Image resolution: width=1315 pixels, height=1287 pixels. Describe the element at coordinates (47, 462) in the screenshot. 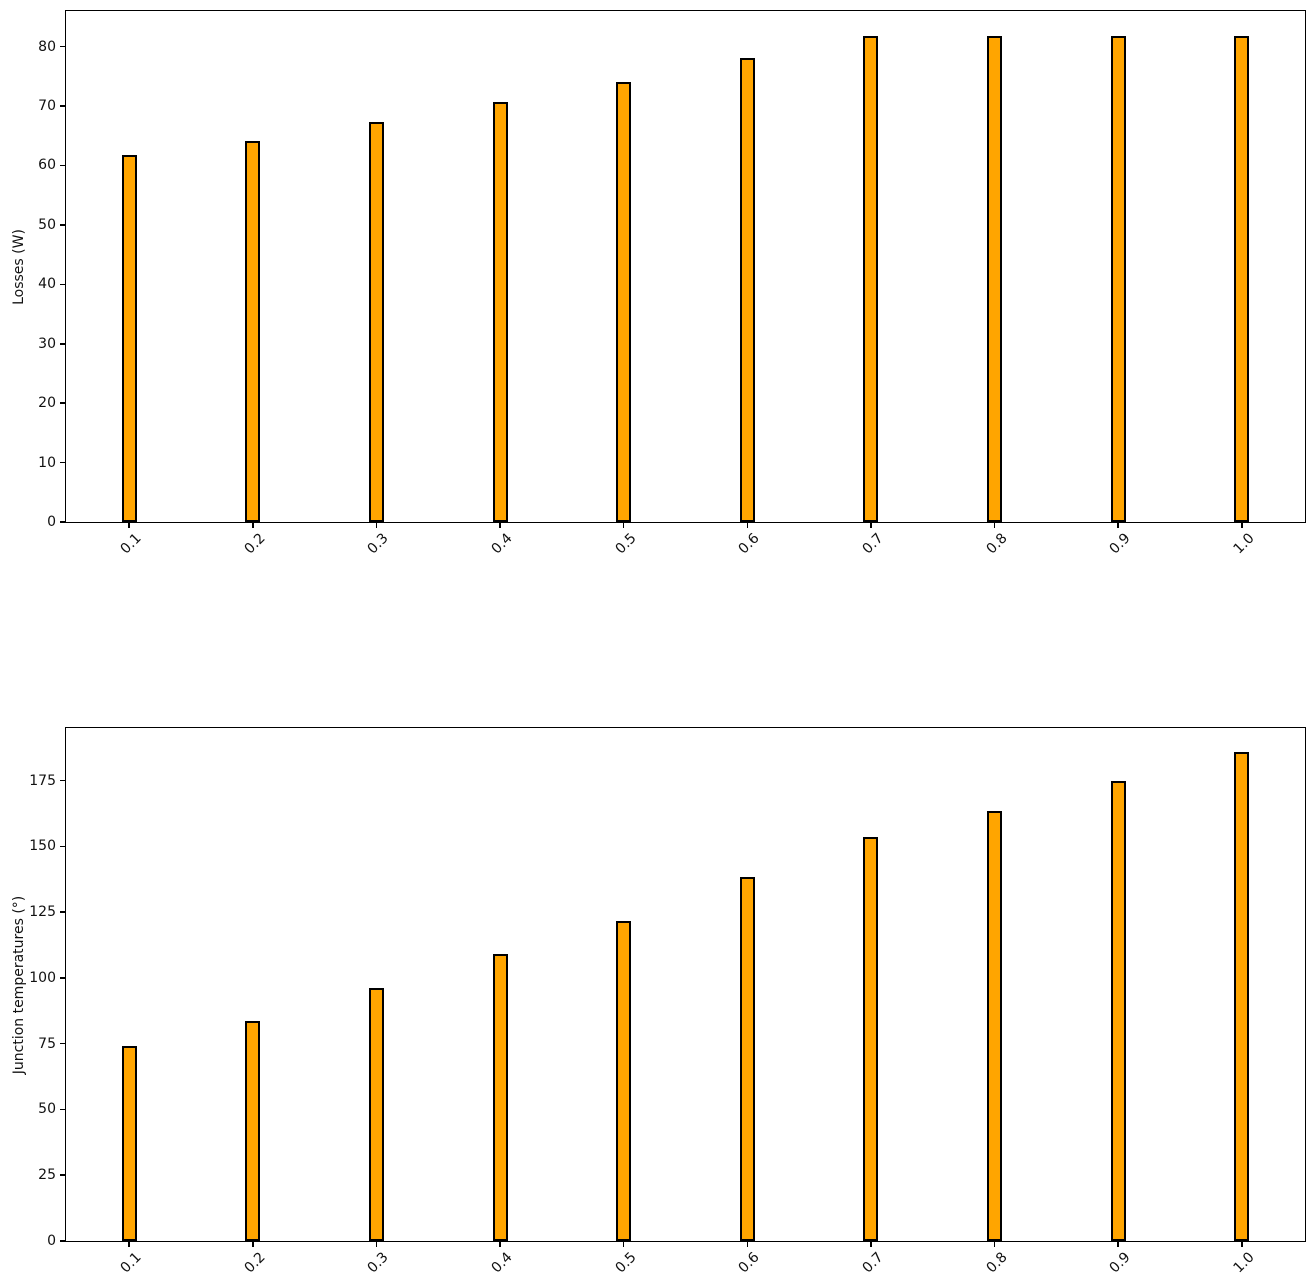

I see `y-tick-label: 10` at that location.